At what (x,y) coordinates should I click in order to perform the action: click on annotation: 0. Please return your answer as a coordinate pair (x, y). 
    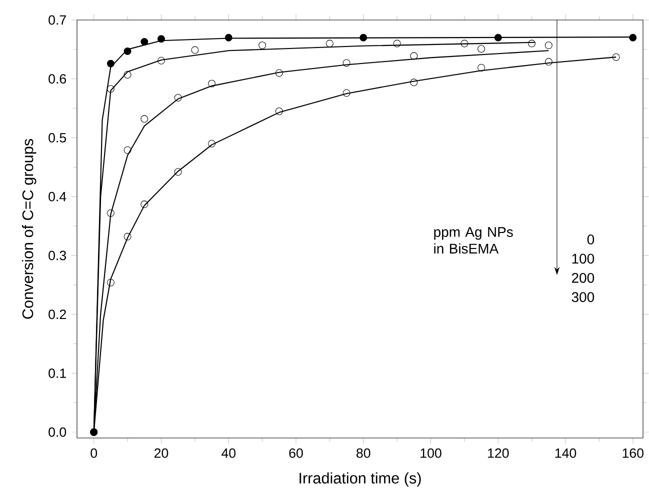
    Looking at the image, I should click on (590, 239).